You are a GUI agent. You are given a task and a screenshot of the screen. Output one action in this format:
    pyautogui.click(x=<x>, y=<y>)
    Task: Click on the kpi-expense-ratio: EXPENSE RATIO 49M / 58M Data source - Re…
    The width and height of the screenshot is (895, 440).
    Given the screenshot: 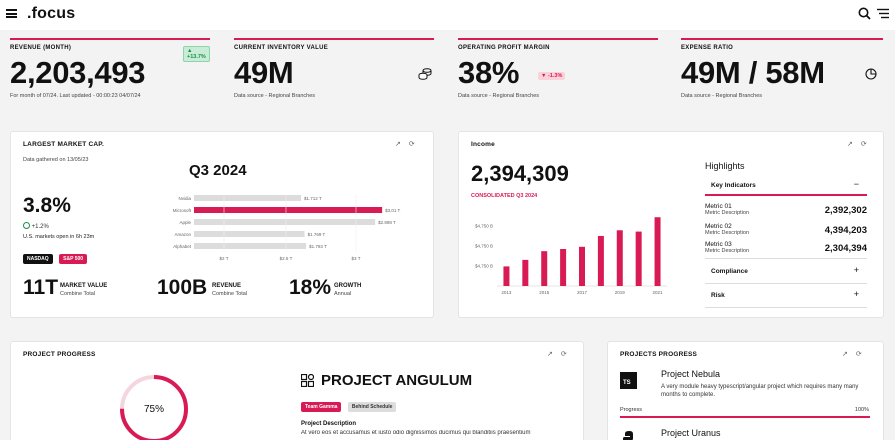 What is the action you would take?
    pyautogui.click(x=782, y=69)
    